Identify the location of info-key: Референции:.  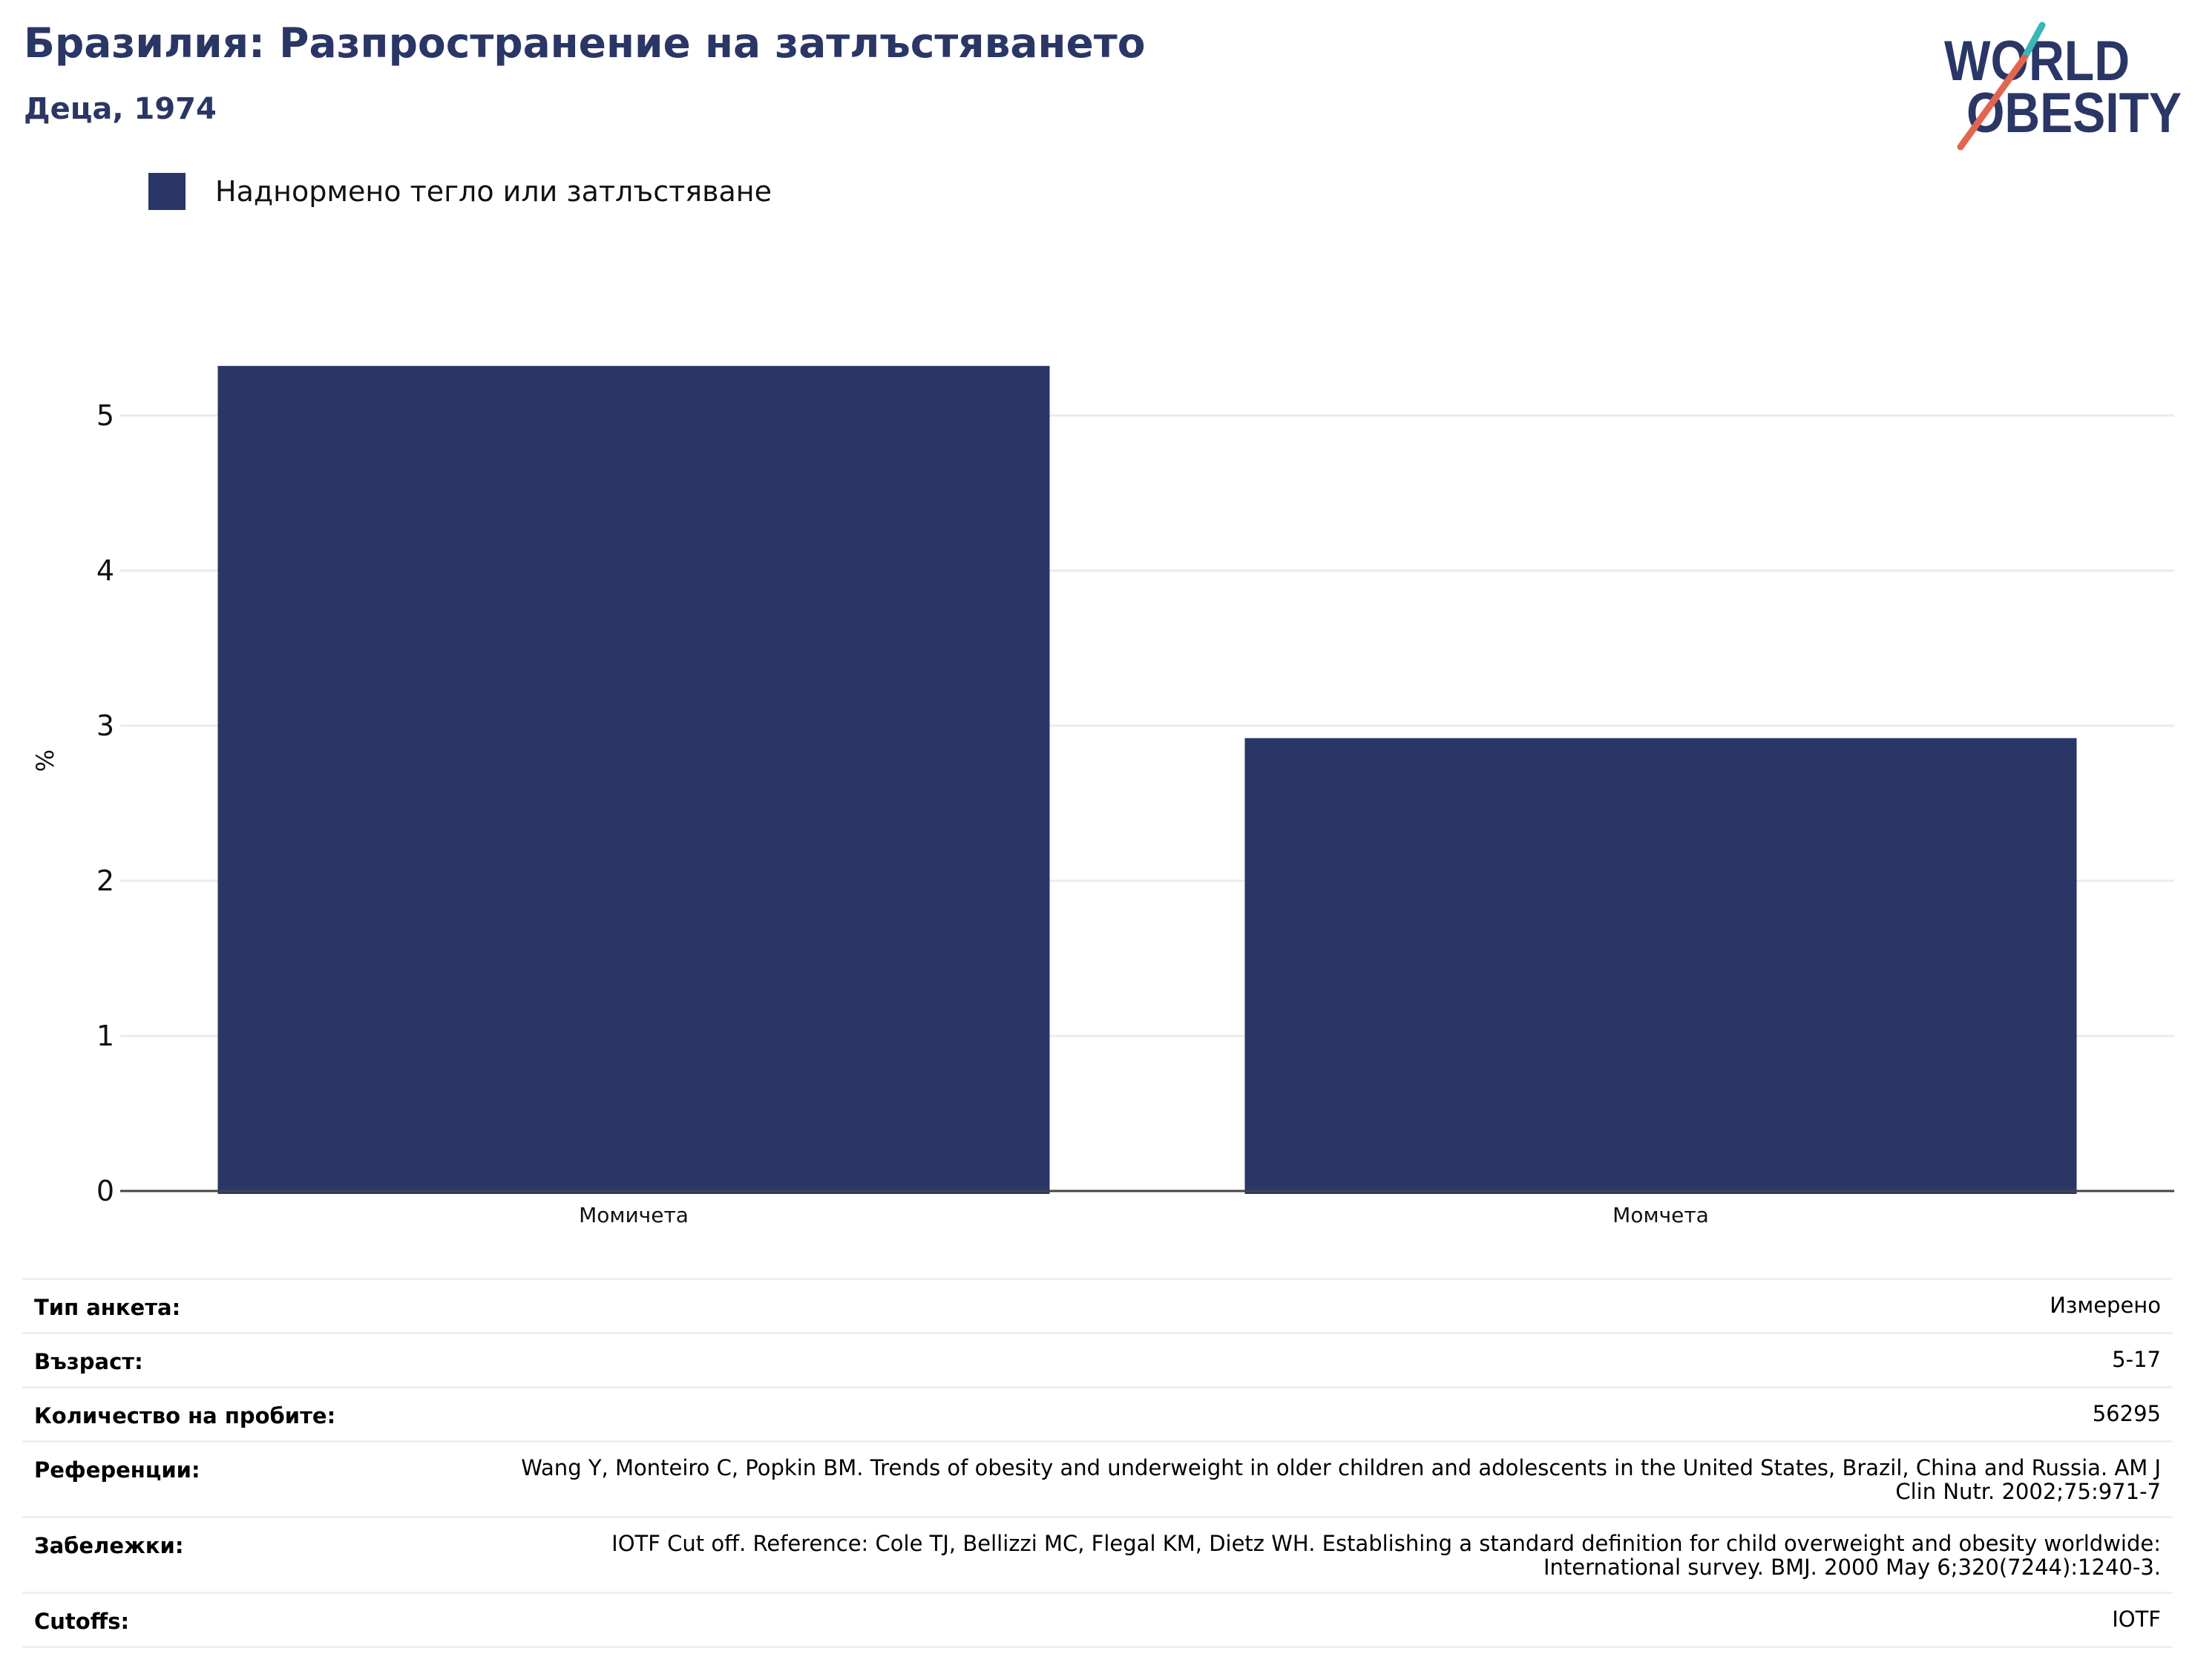
(117, 1470).